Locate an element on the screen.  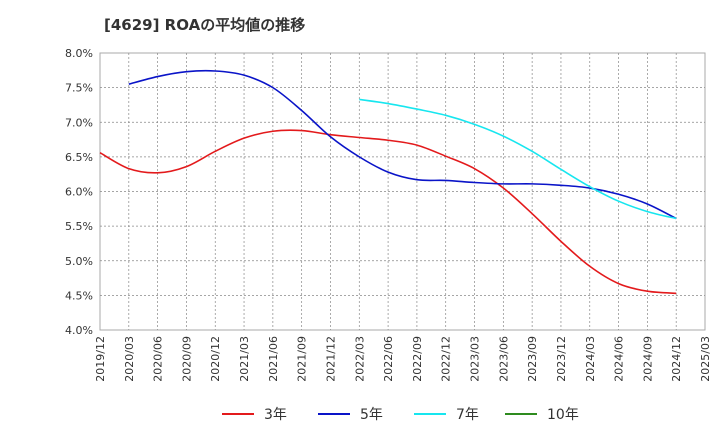
x-tick-label: 2022/06 is located at coordinates (388, 359).